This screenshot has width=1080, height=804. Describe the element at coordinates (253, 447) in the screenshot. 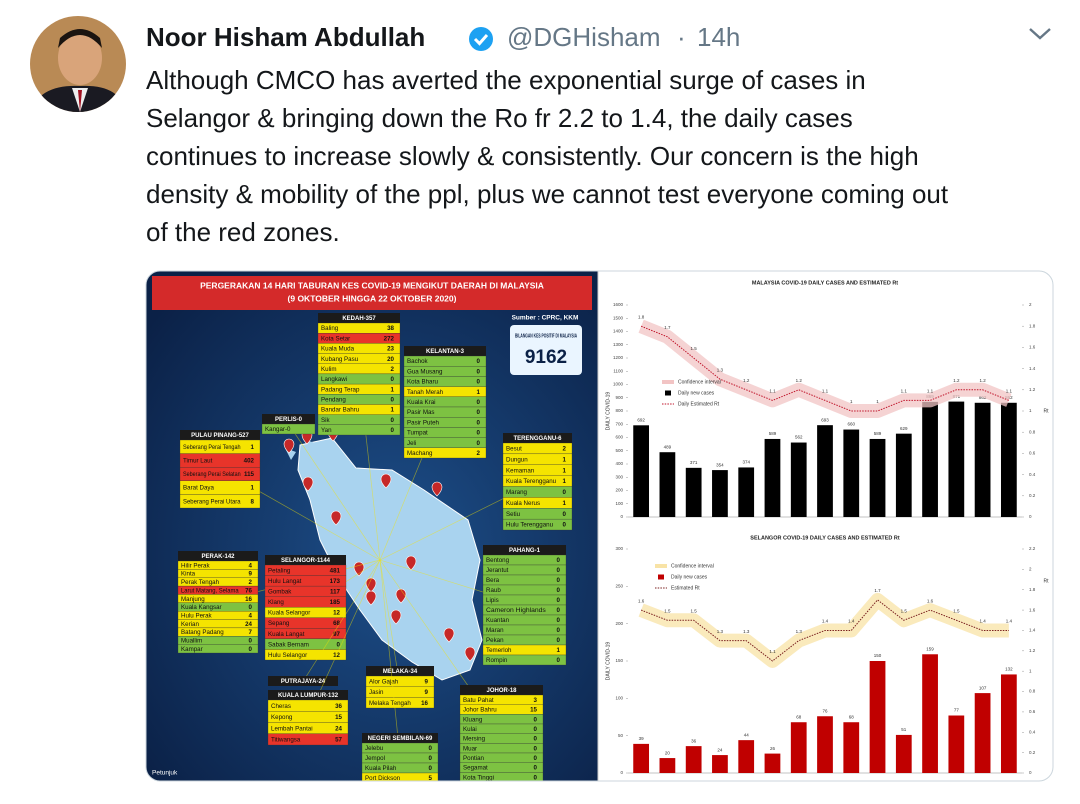

I see `district-count: 1` at that location.